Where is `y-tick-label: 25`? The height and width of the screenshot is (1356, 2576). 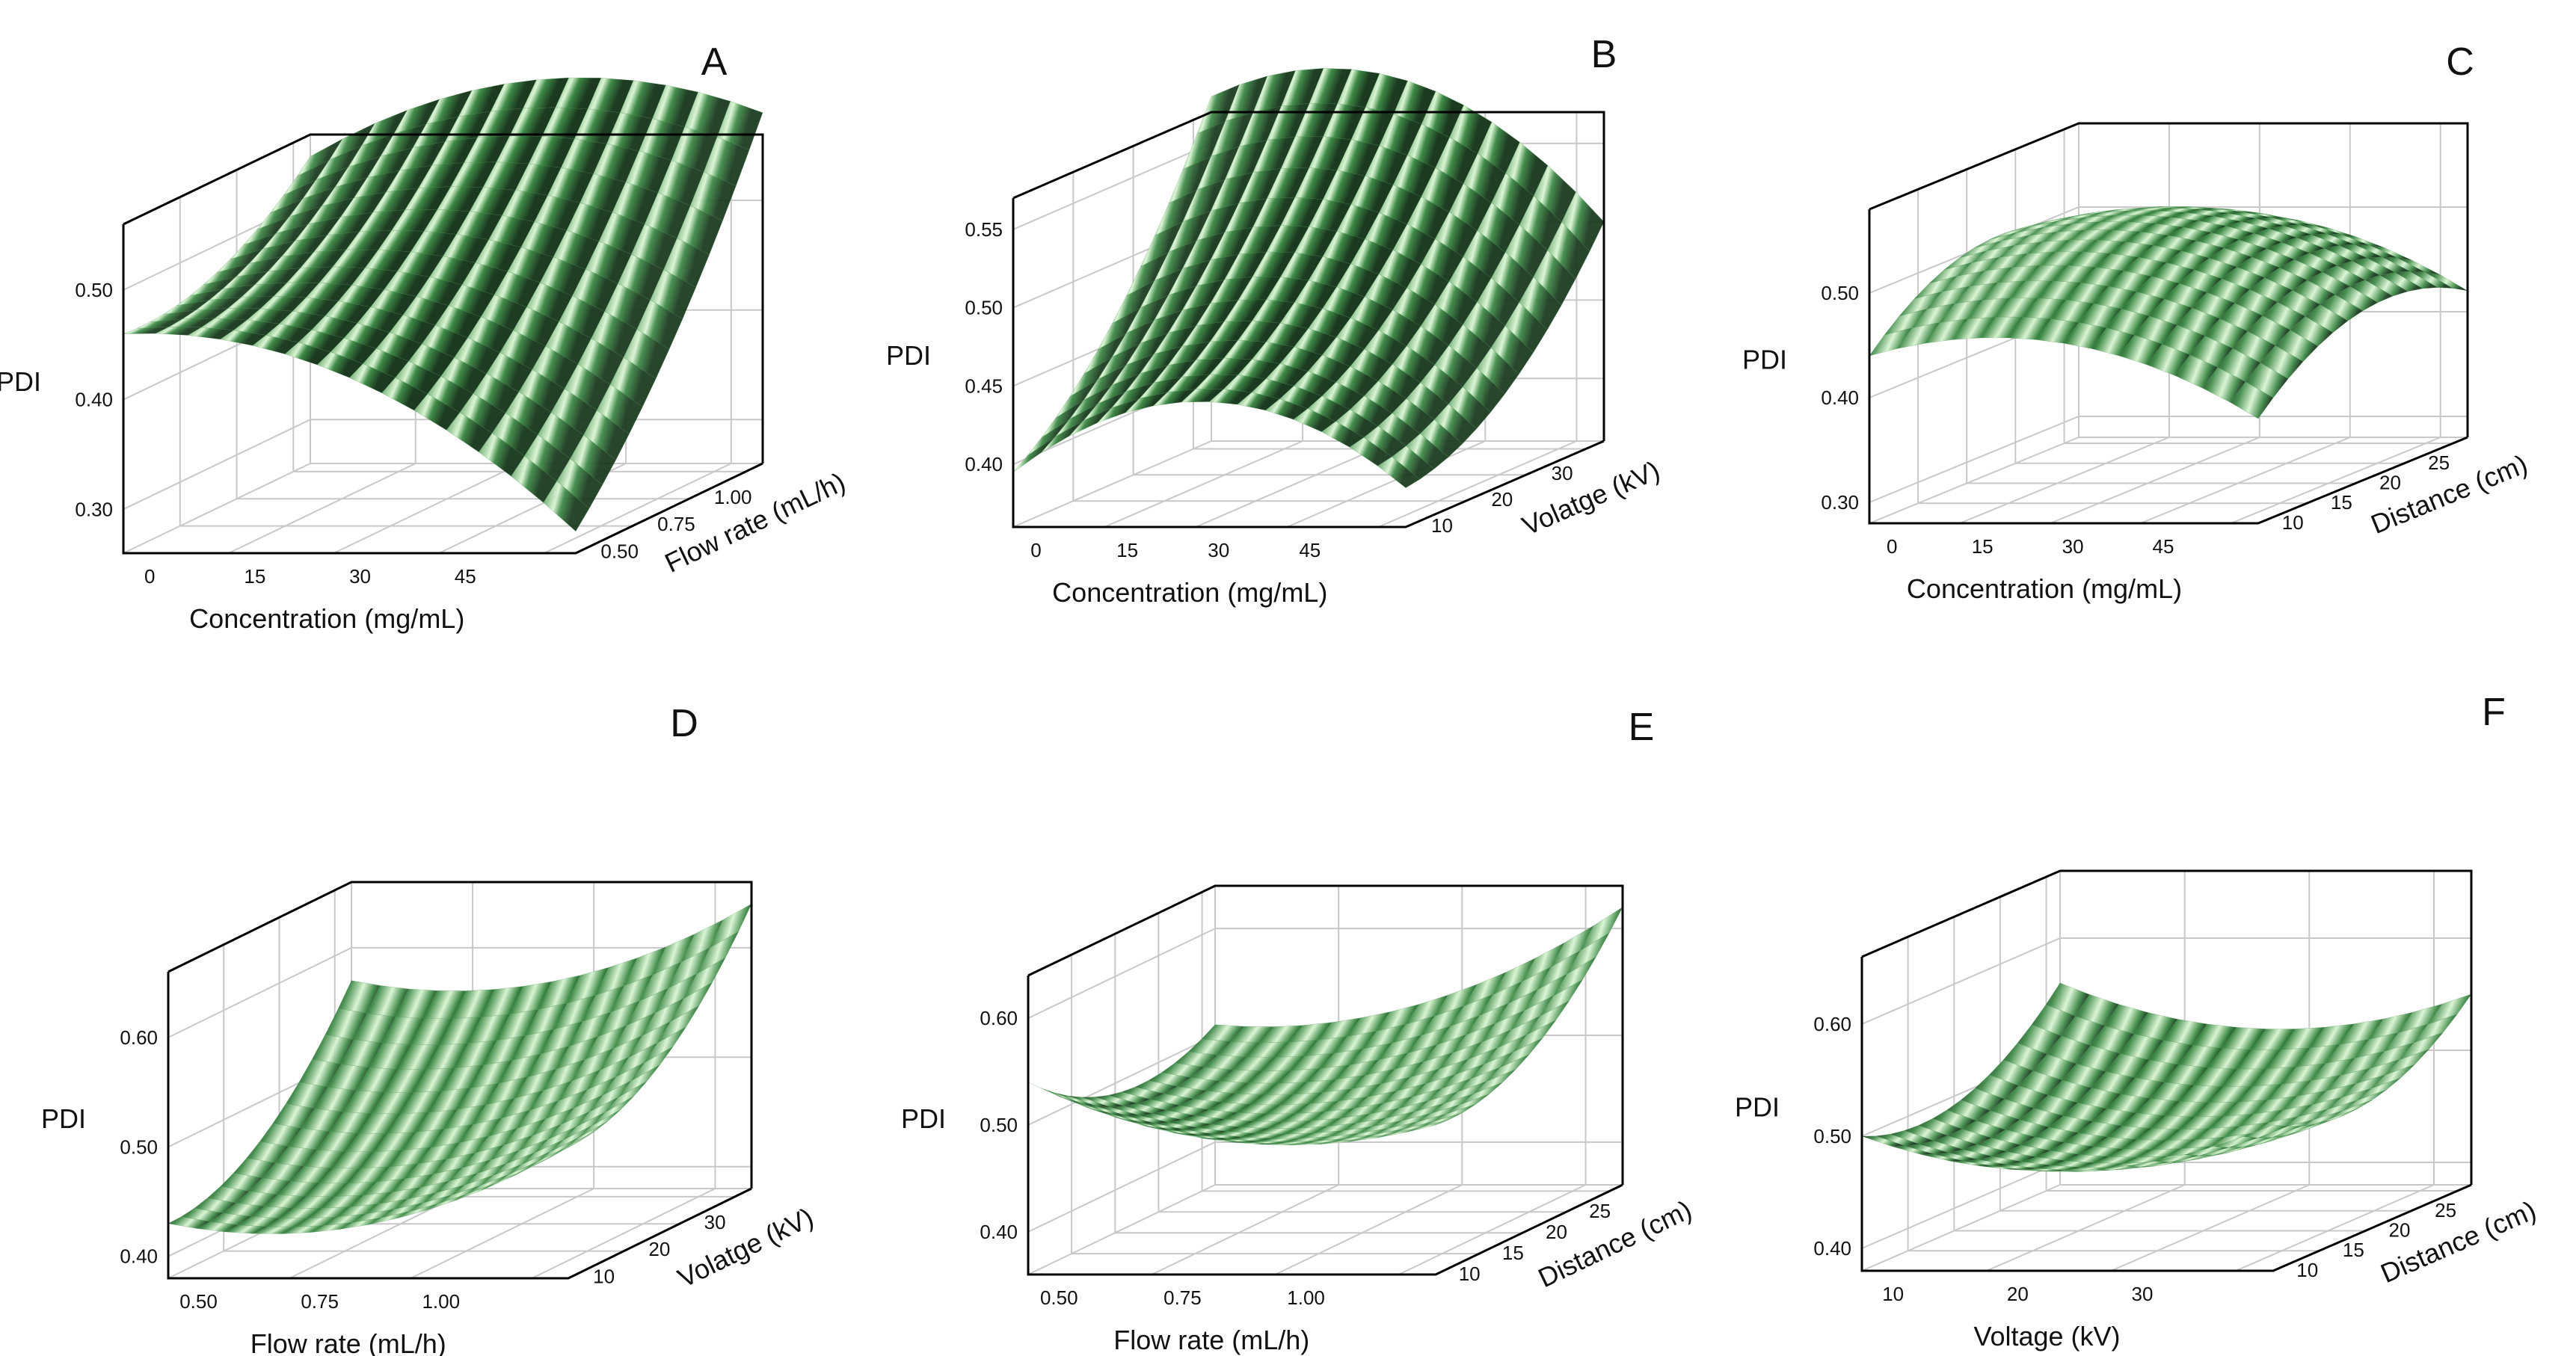 y-tick-label: 25 is located at coordinates (1600, 1211).